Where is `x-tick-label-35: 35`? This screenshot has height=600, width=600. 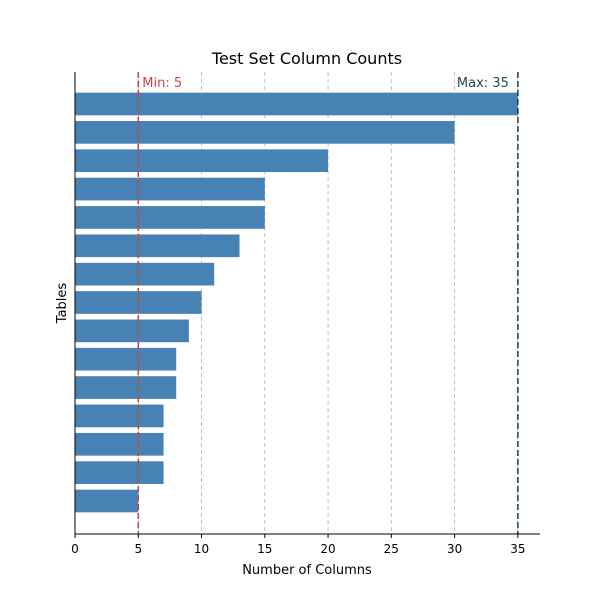
x-tick-label-35: 35 is located at coordinates (517, 549).